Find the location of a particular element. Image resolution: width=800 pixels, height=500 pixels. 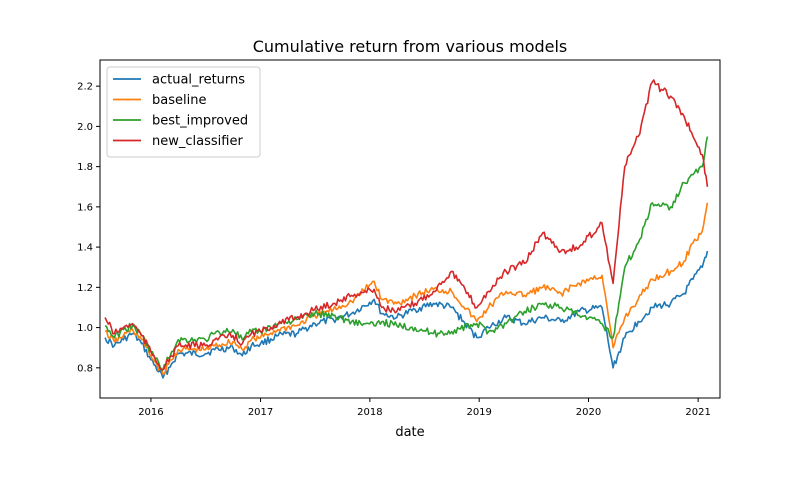

legend-label: new_classifier is located at coordinates (197, 141).